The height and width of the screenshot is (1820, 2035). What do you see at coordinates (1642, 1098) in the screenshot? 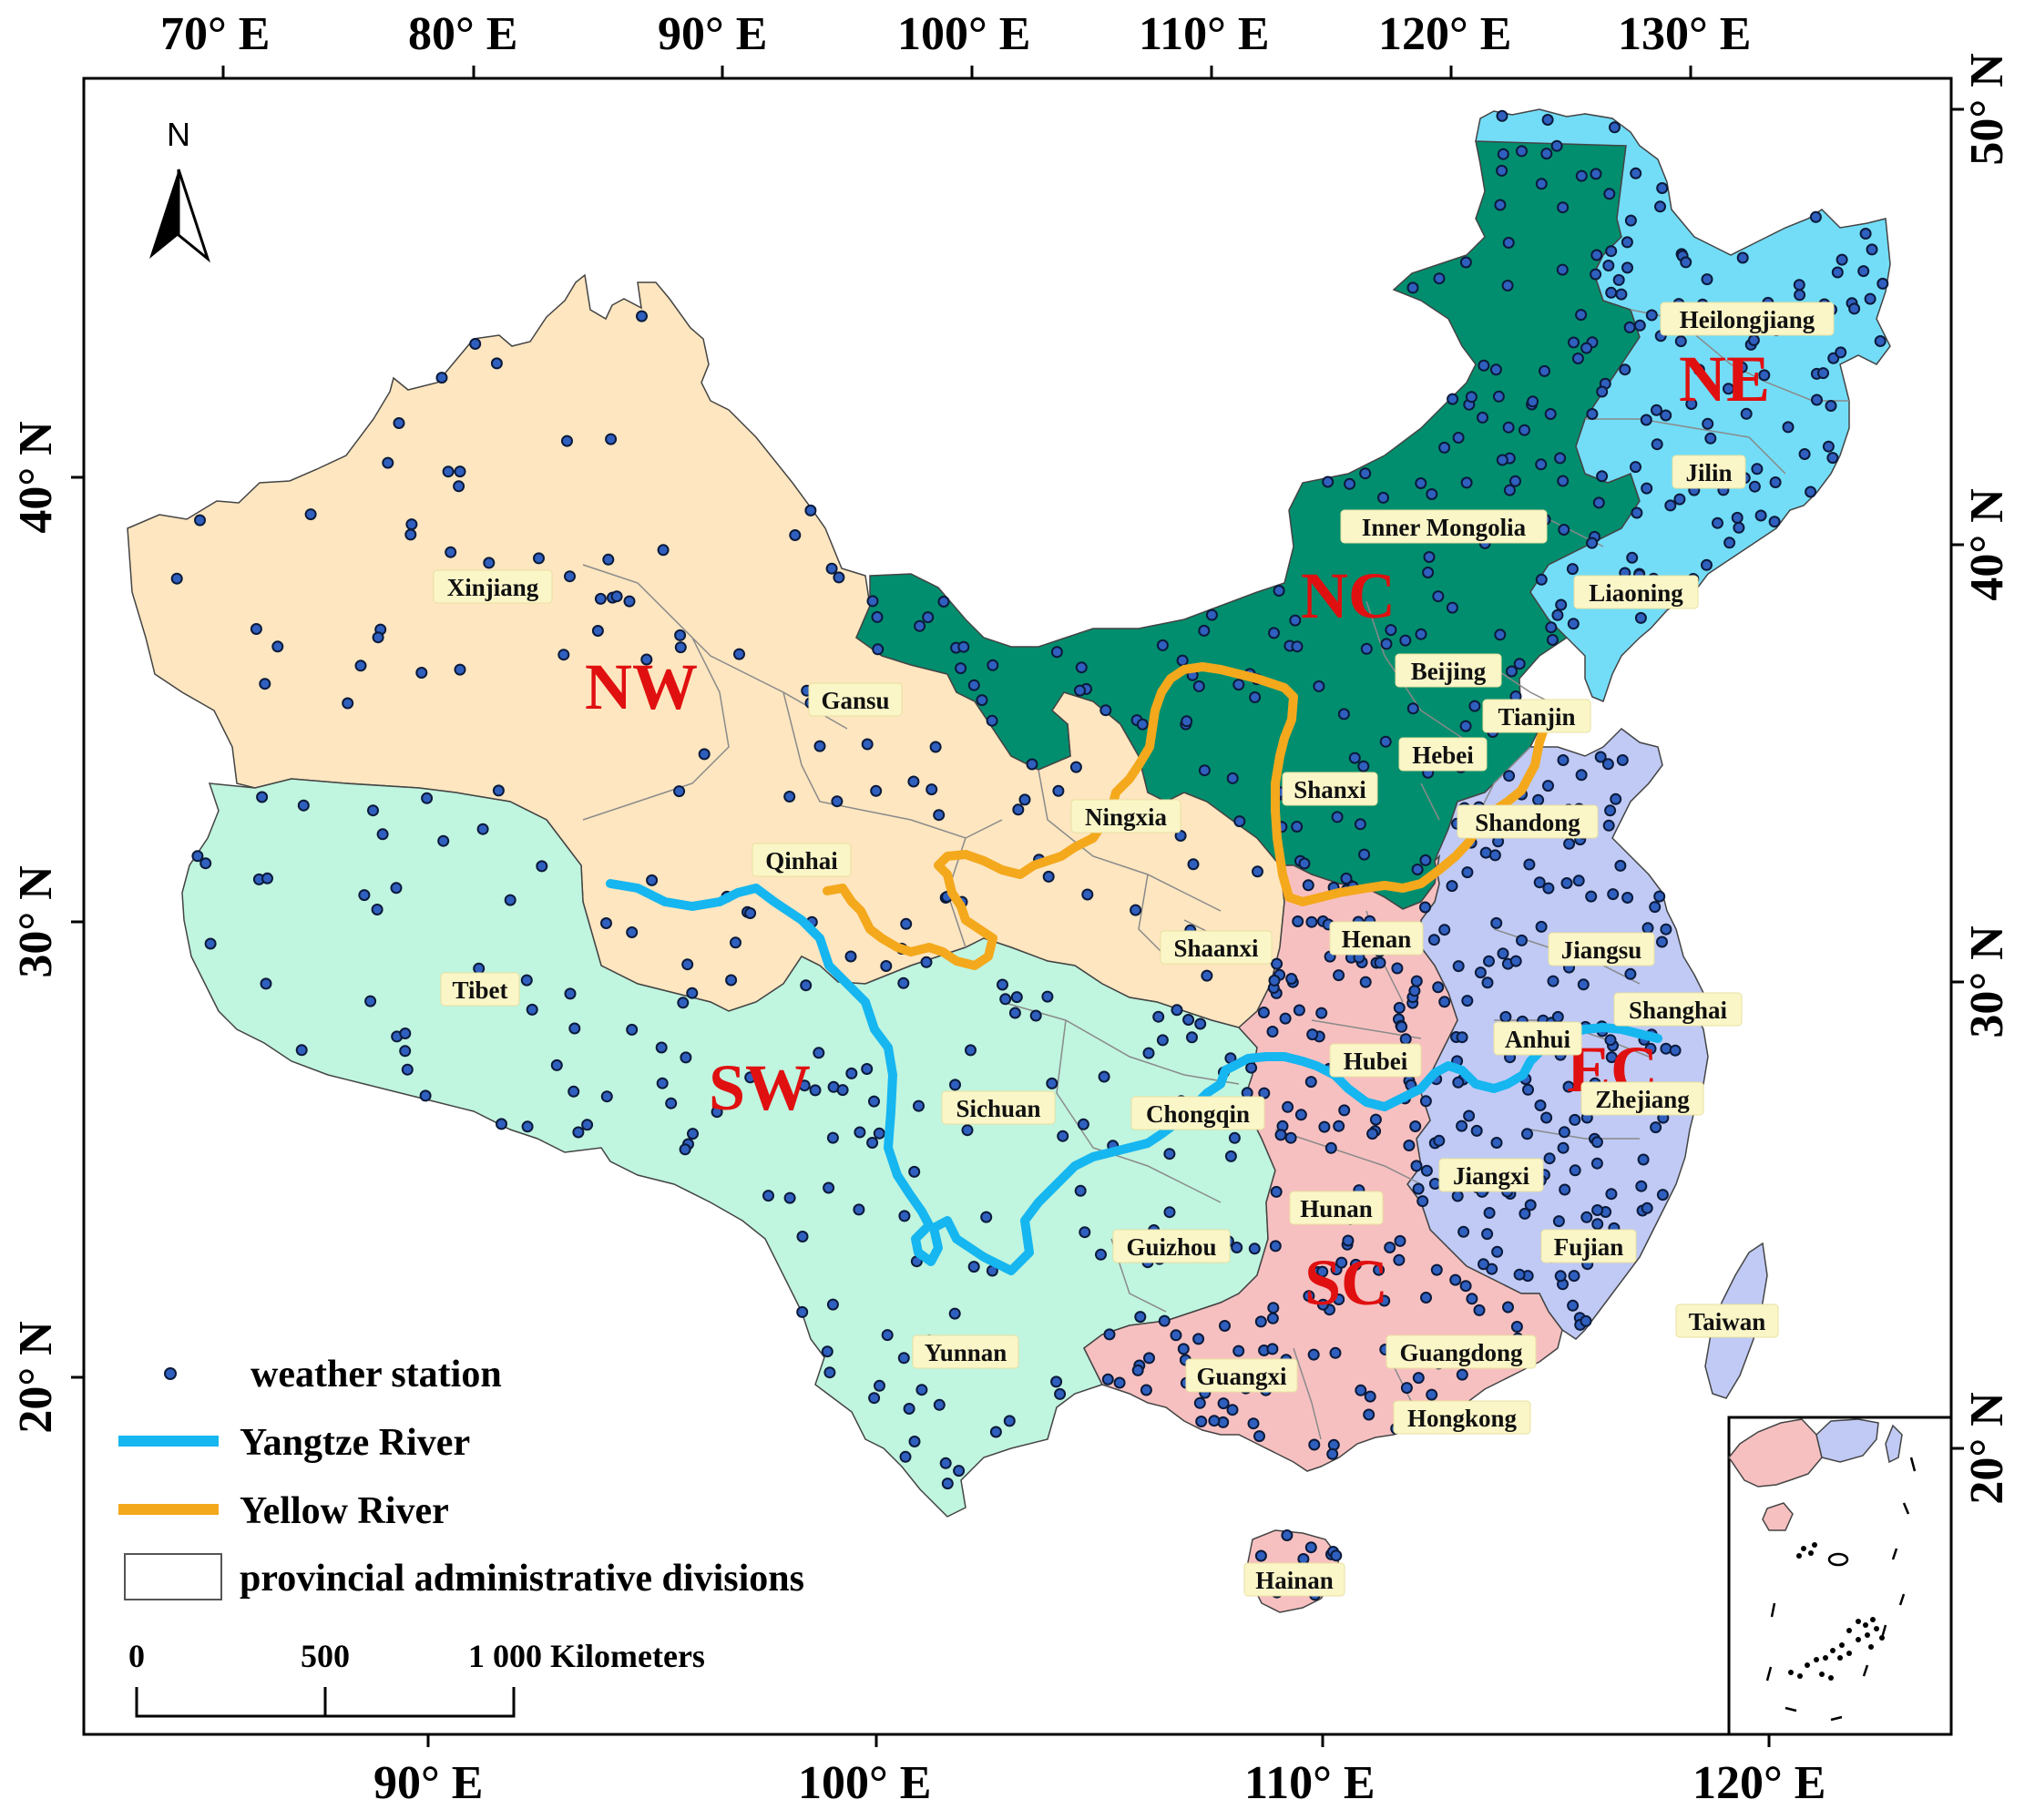
I see `label-zhejiang: Zhejiang` at bounding box center [1642, 1098].